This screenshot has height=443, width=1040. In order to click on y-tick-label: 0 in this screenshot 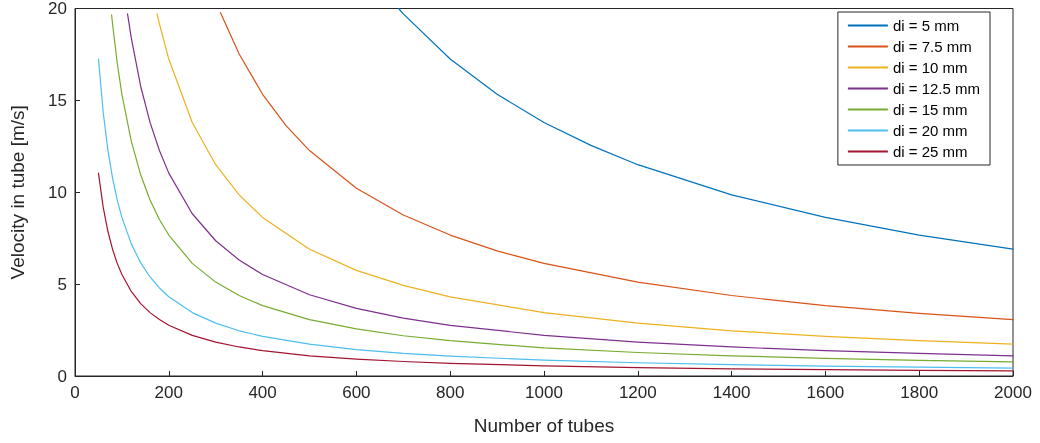, I will do `click(62, 376)`.